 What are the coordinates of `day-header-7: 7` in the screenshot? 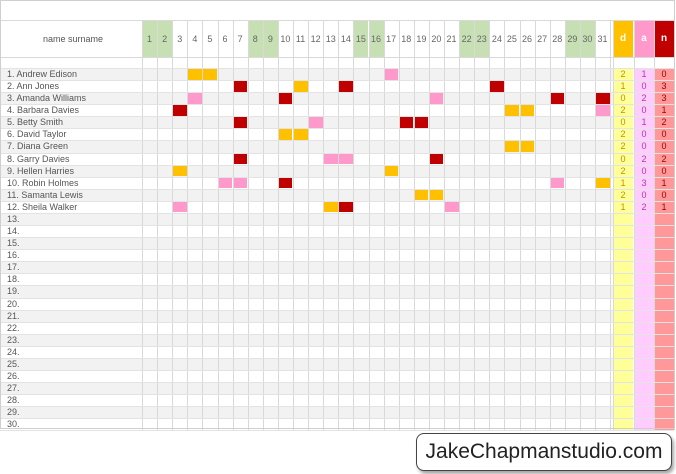 It's located at (240, 39).